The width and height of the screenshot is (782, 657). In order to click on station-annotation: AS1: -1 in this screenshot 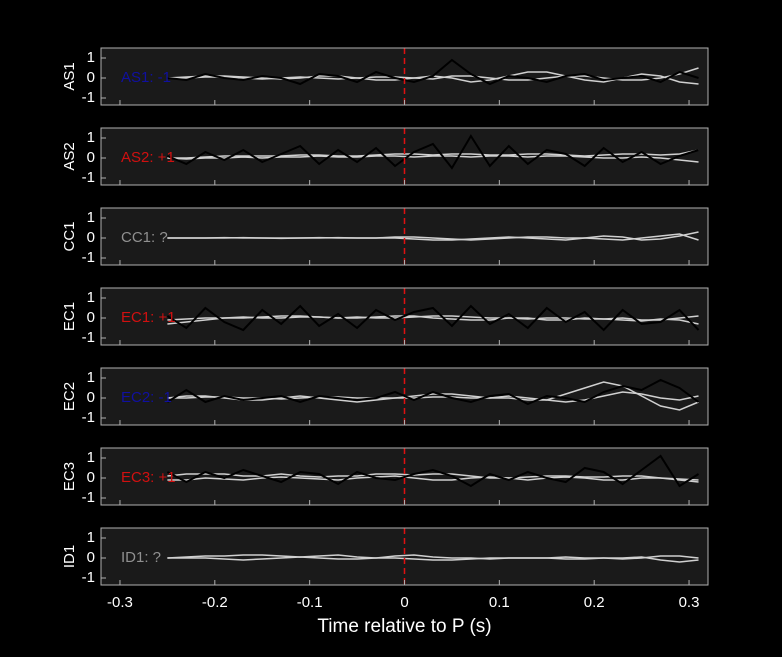, I will do `click(146, 77)`.